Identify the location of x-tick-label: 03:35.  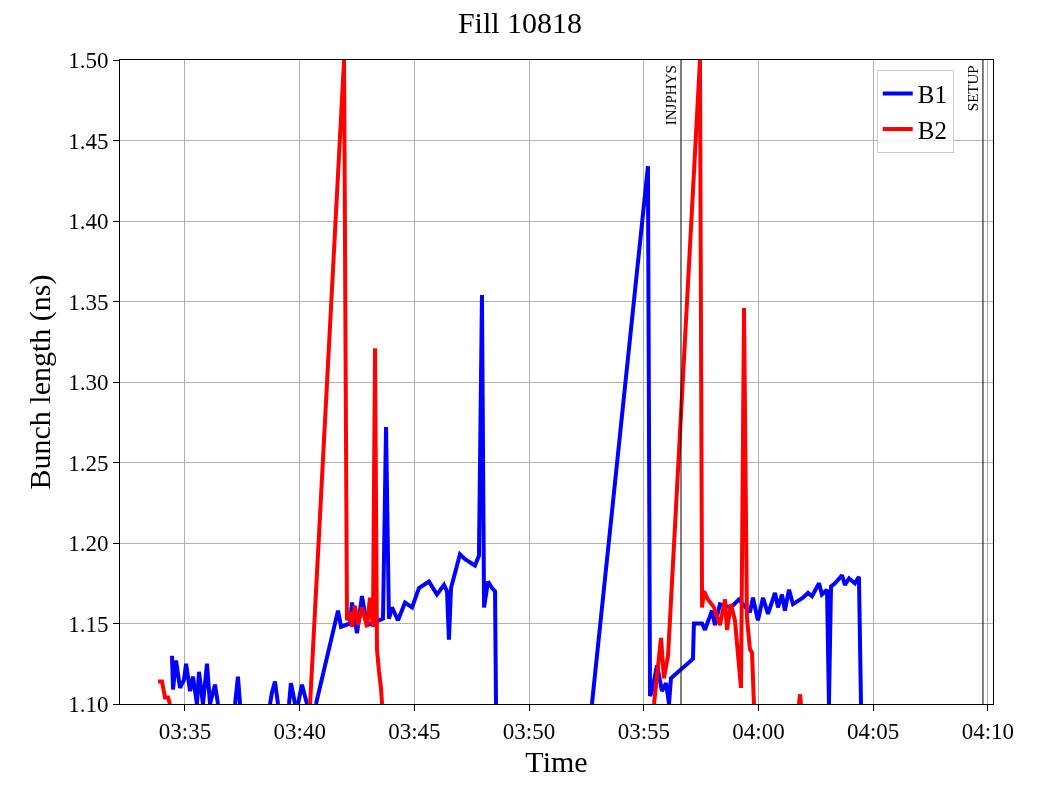
(185, 731).